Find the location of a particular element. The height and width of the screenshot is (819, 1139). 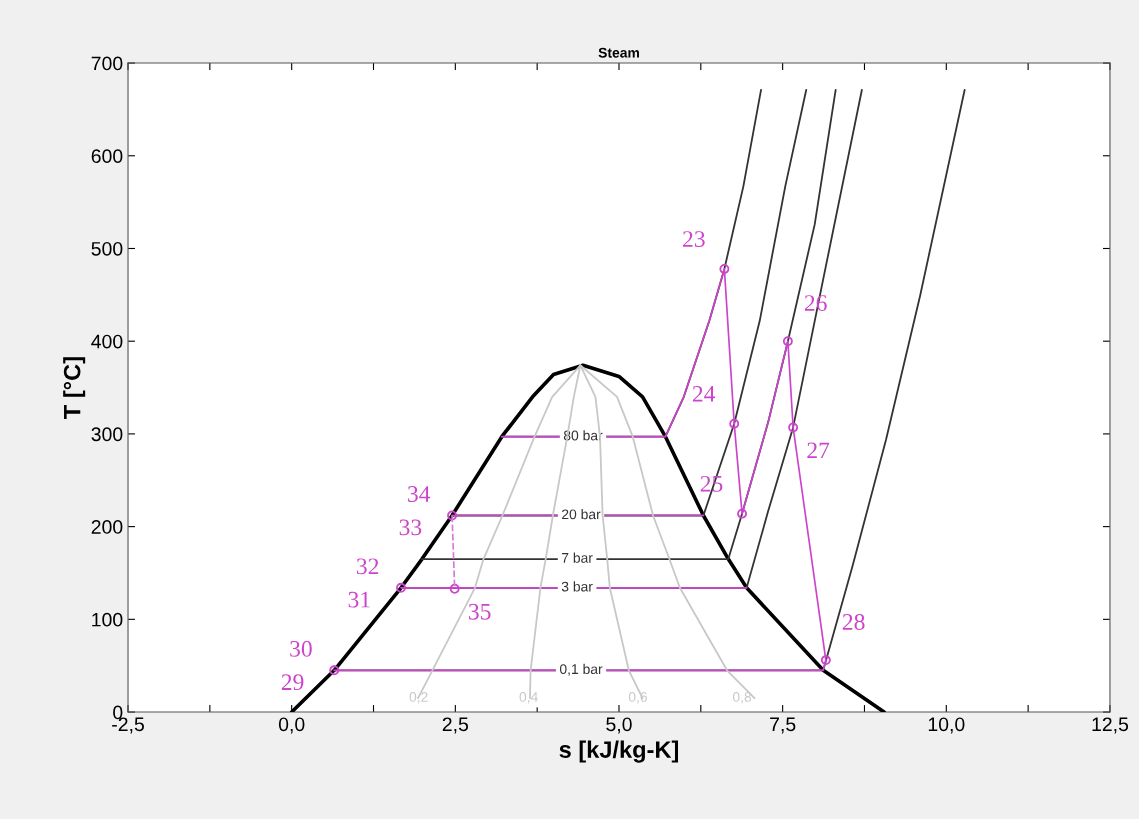

x-tick-label: 12,5 is located at coordinates (1110, 725).